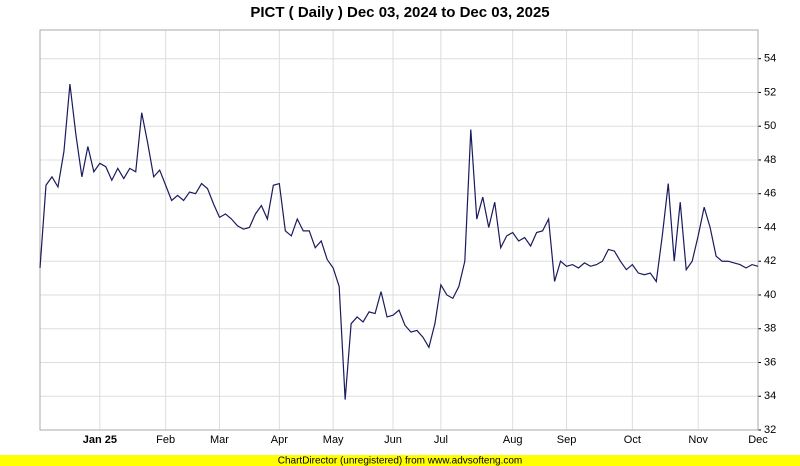 The height and width of the screenshot is (466, 800). What do you see at coordinates (770, 194) in the screenshot?
I see `y-tick-label: 46` at bounding box center [770, 194].